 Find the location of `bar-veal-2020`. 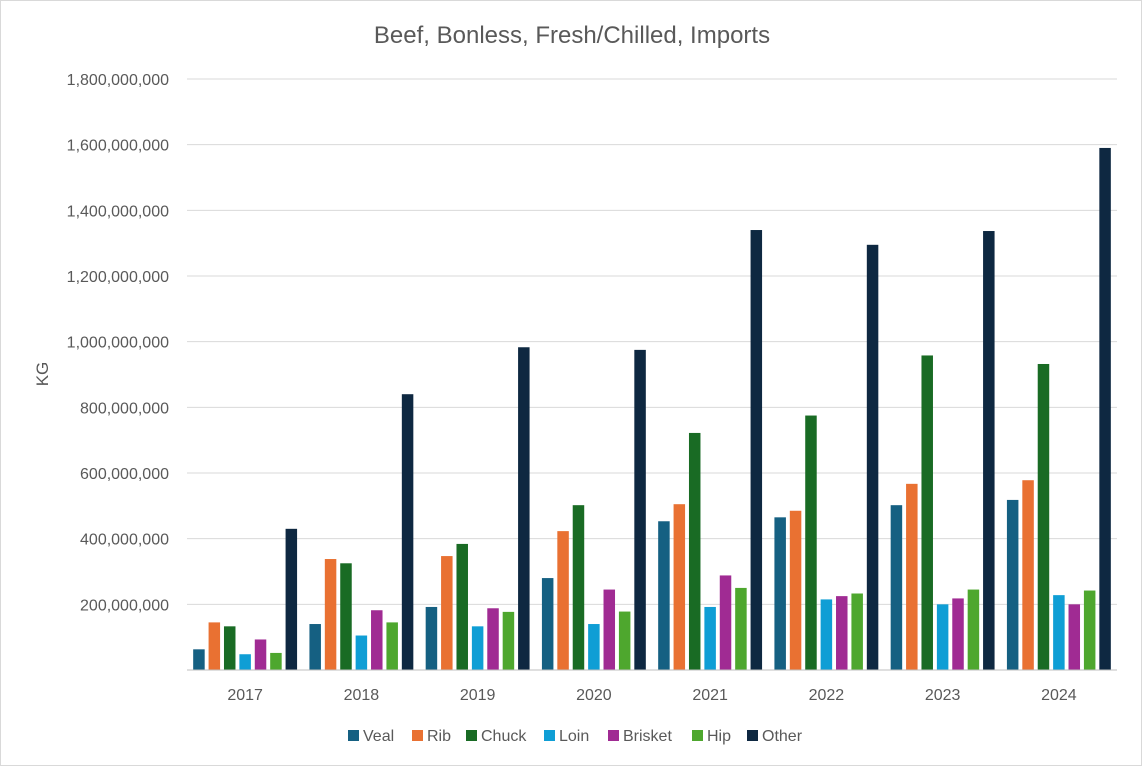

bar-veal-2020 is located at coordinates (547, 624).